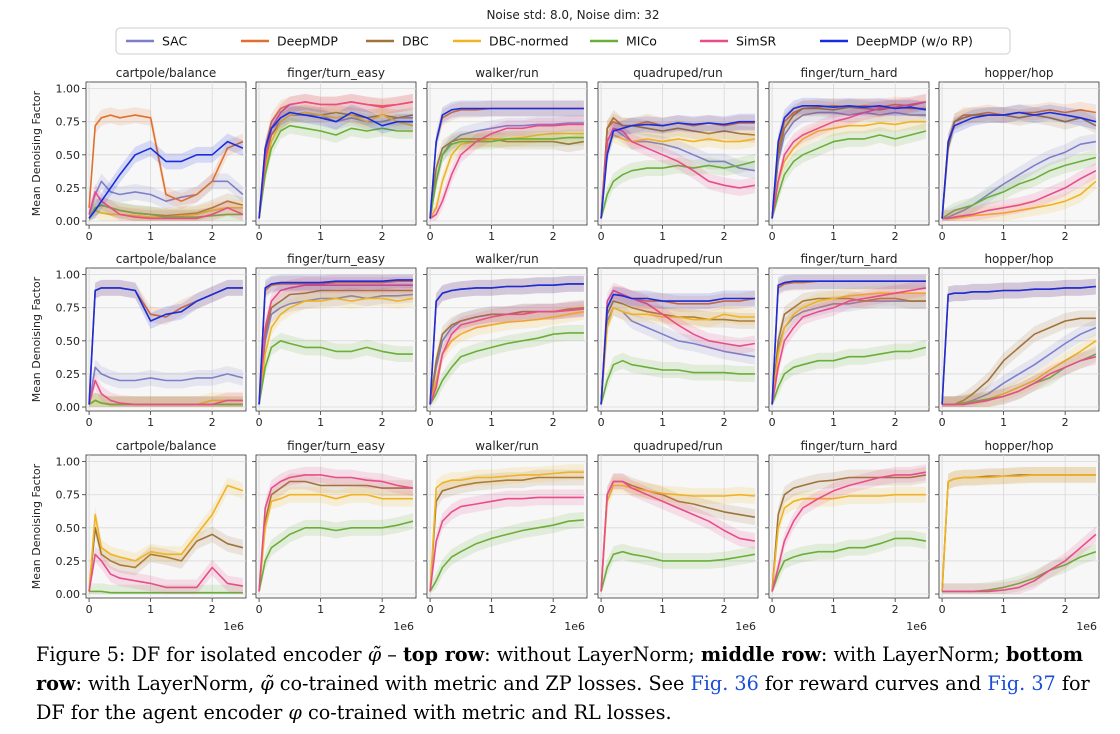  What do you see at coordinates (174, 41) in the screenshot?
I see `legend-label-sac: SAC` at bounding box center [174, 41].